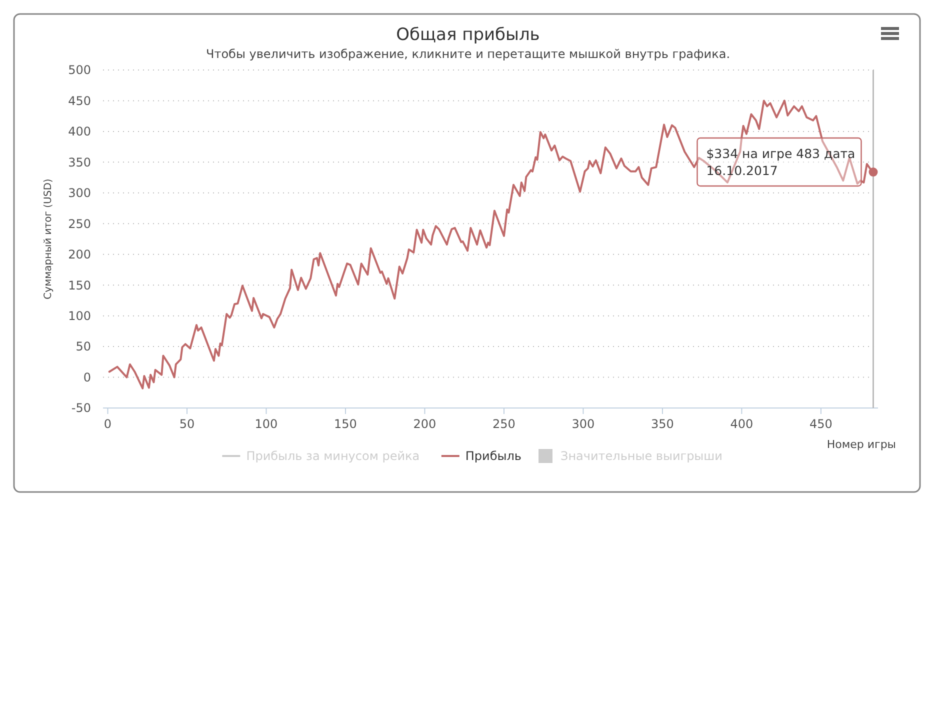 Image resolution: width=936 pixels, height=709 pixels. What do you see at coordinates (79, 70) in the screenshot?
I see `y-tick-label: 500` at bounding box center [79, 70].